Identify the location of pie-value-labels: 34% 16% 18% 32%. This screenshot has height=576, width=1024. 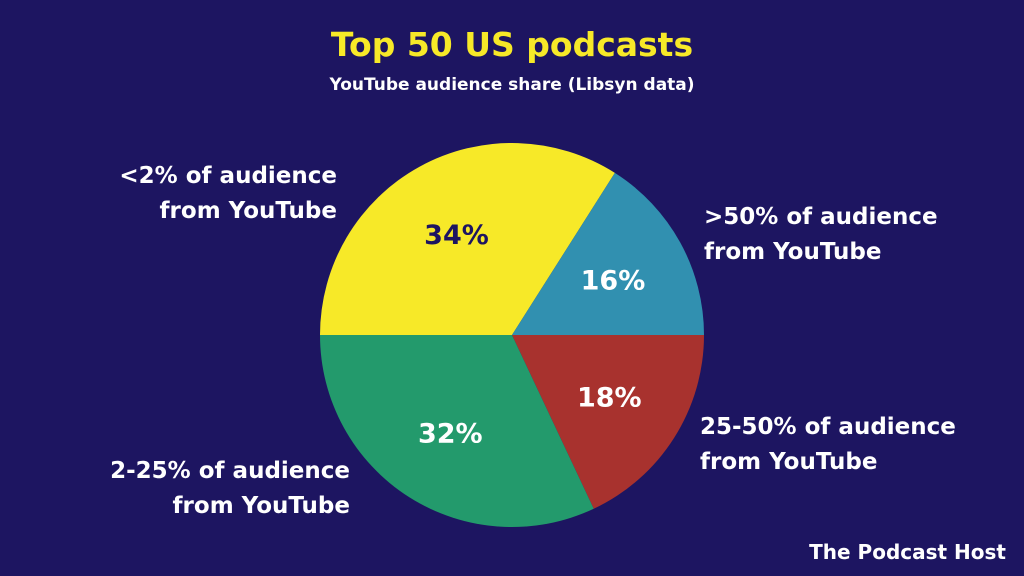
(531, 334).